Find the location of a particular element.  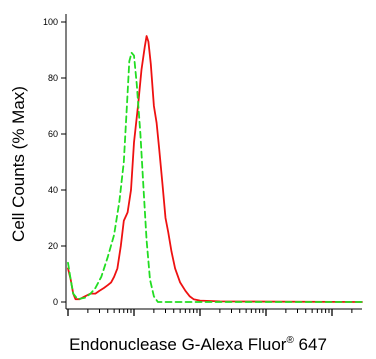

y-tick-label: 80 is located at coordinates (53, 78).